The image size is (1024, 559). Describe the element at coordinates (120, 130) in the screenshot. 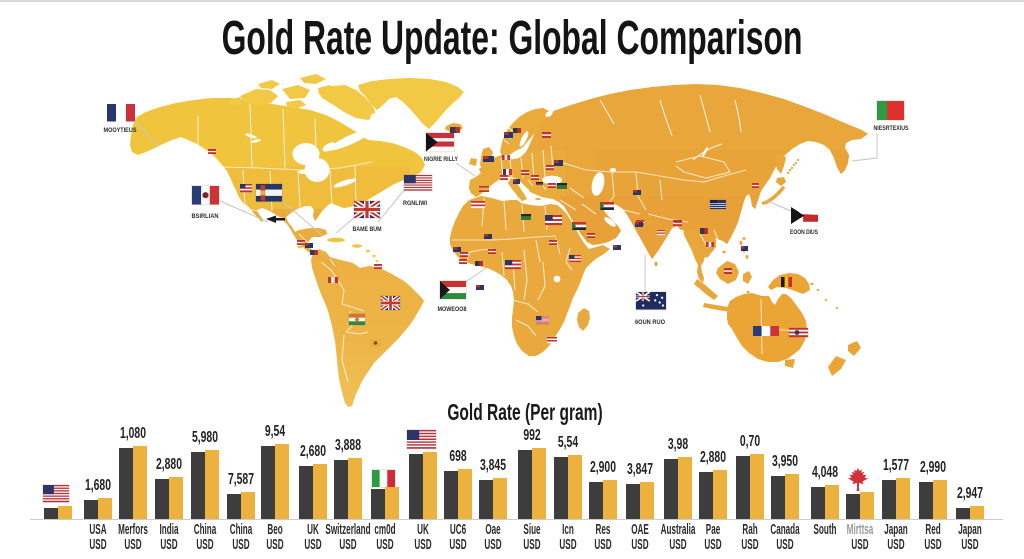

I see `svg-text: MOOYTIEUS` at that location.